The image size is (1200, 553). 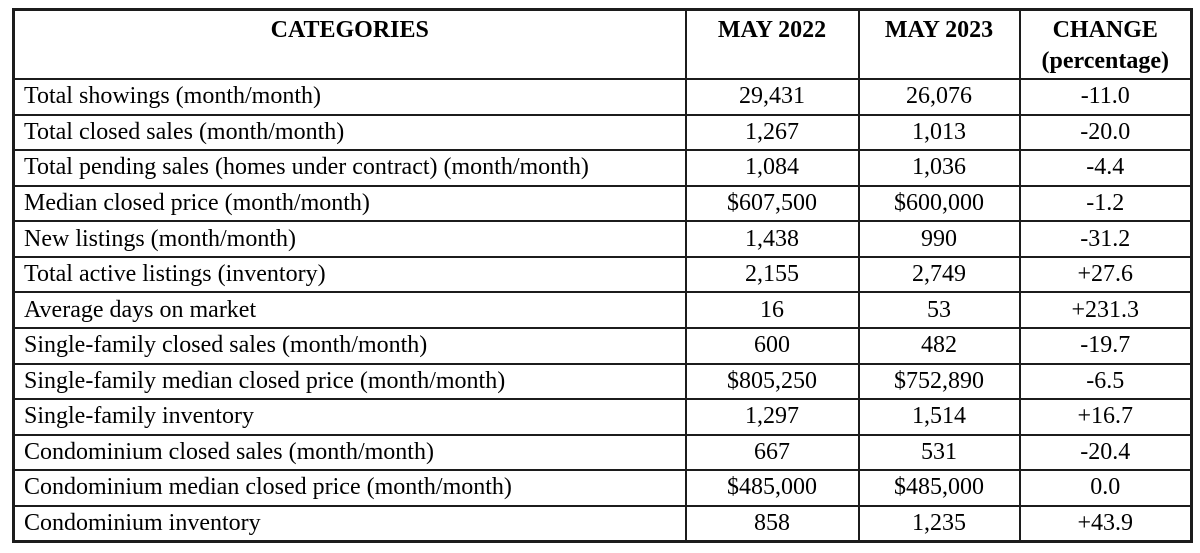 I want to click on may-2022-cell: 1,267, so click(x=772, y=132).